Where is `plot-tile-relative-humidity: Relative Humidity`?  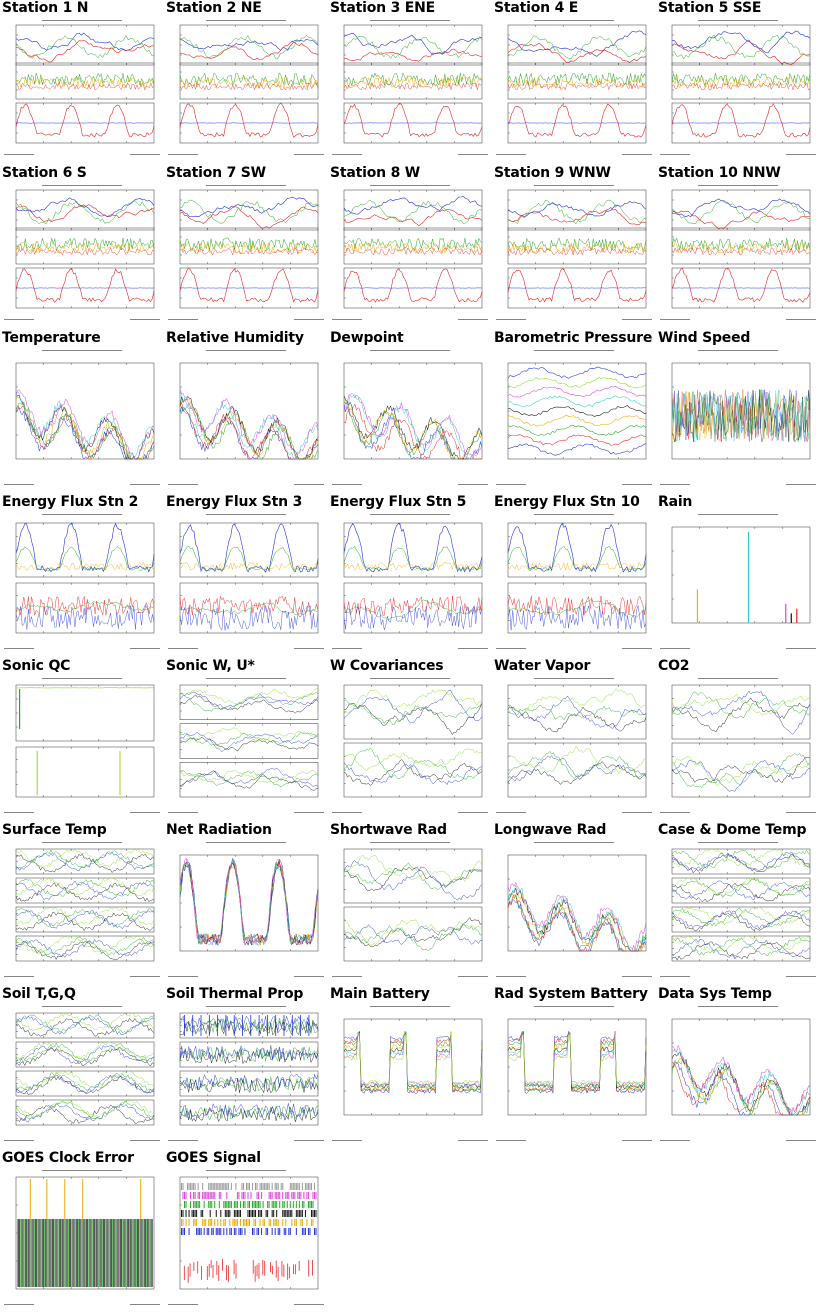 plot-tile-relative-humidity: Relative Humidity is located at coordinates (246, 410).